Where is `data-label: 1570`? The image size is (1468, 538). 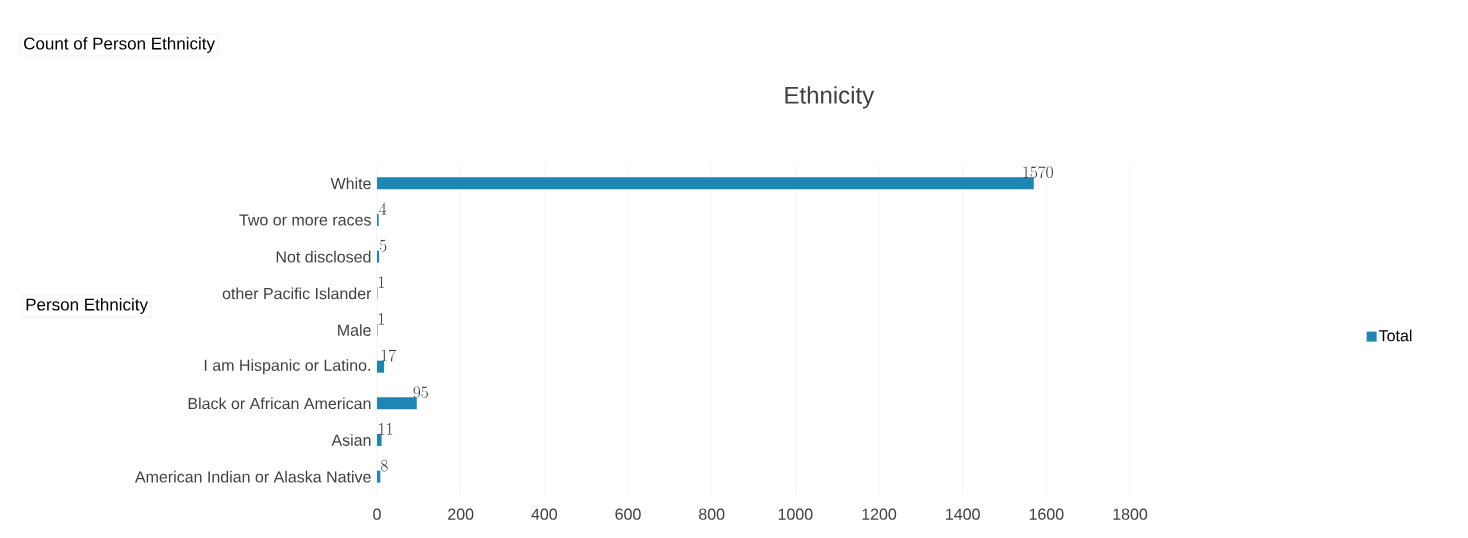 data-label: 1570 is located at coordinates (1038, 172).